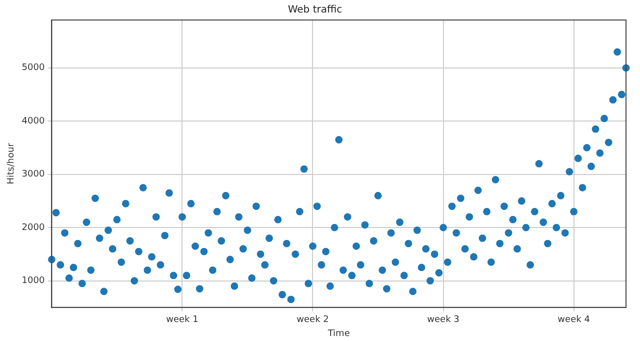 Image resolution: width=640 pixels, height=341 pixels. I want to click on y-tick-label: 1000, so click(33, 281).